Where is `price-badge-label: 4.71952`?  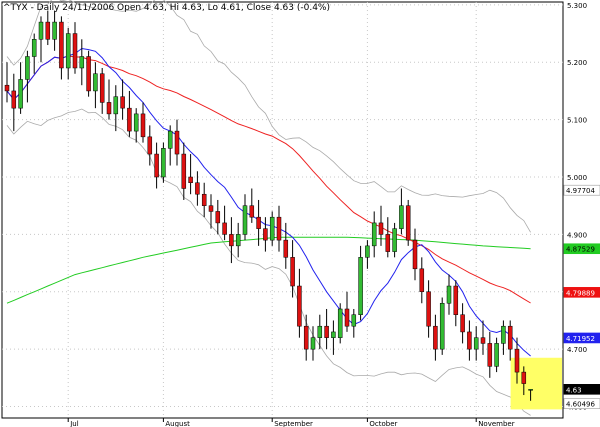 price-badge-label: 4.71952 is located at coordinates (580, 339).